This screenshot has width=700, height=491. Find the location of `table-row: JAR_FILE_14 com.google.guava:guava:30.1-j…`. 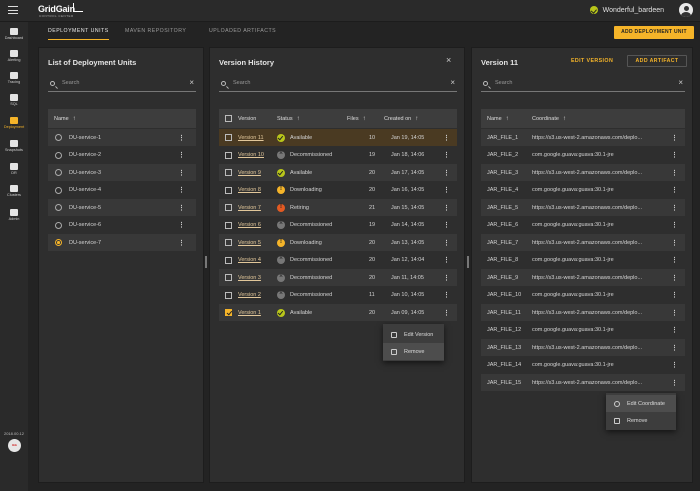

table-row: JAR_FILE_14 com.google.guava:guava:30.1-j… is located at coordinates (583, 365).